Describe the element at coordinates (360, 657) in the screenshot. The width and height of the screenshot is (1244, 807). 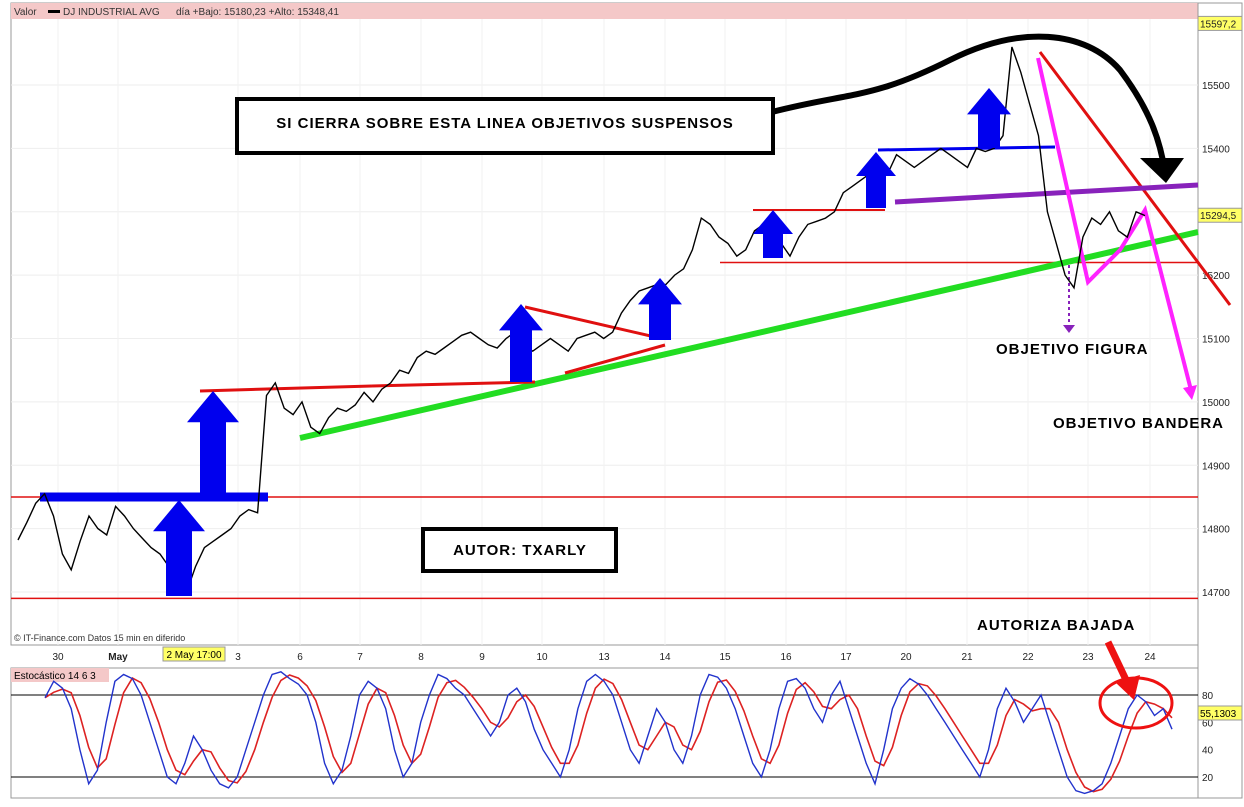
I see `date-tick-label: 7` at that location.